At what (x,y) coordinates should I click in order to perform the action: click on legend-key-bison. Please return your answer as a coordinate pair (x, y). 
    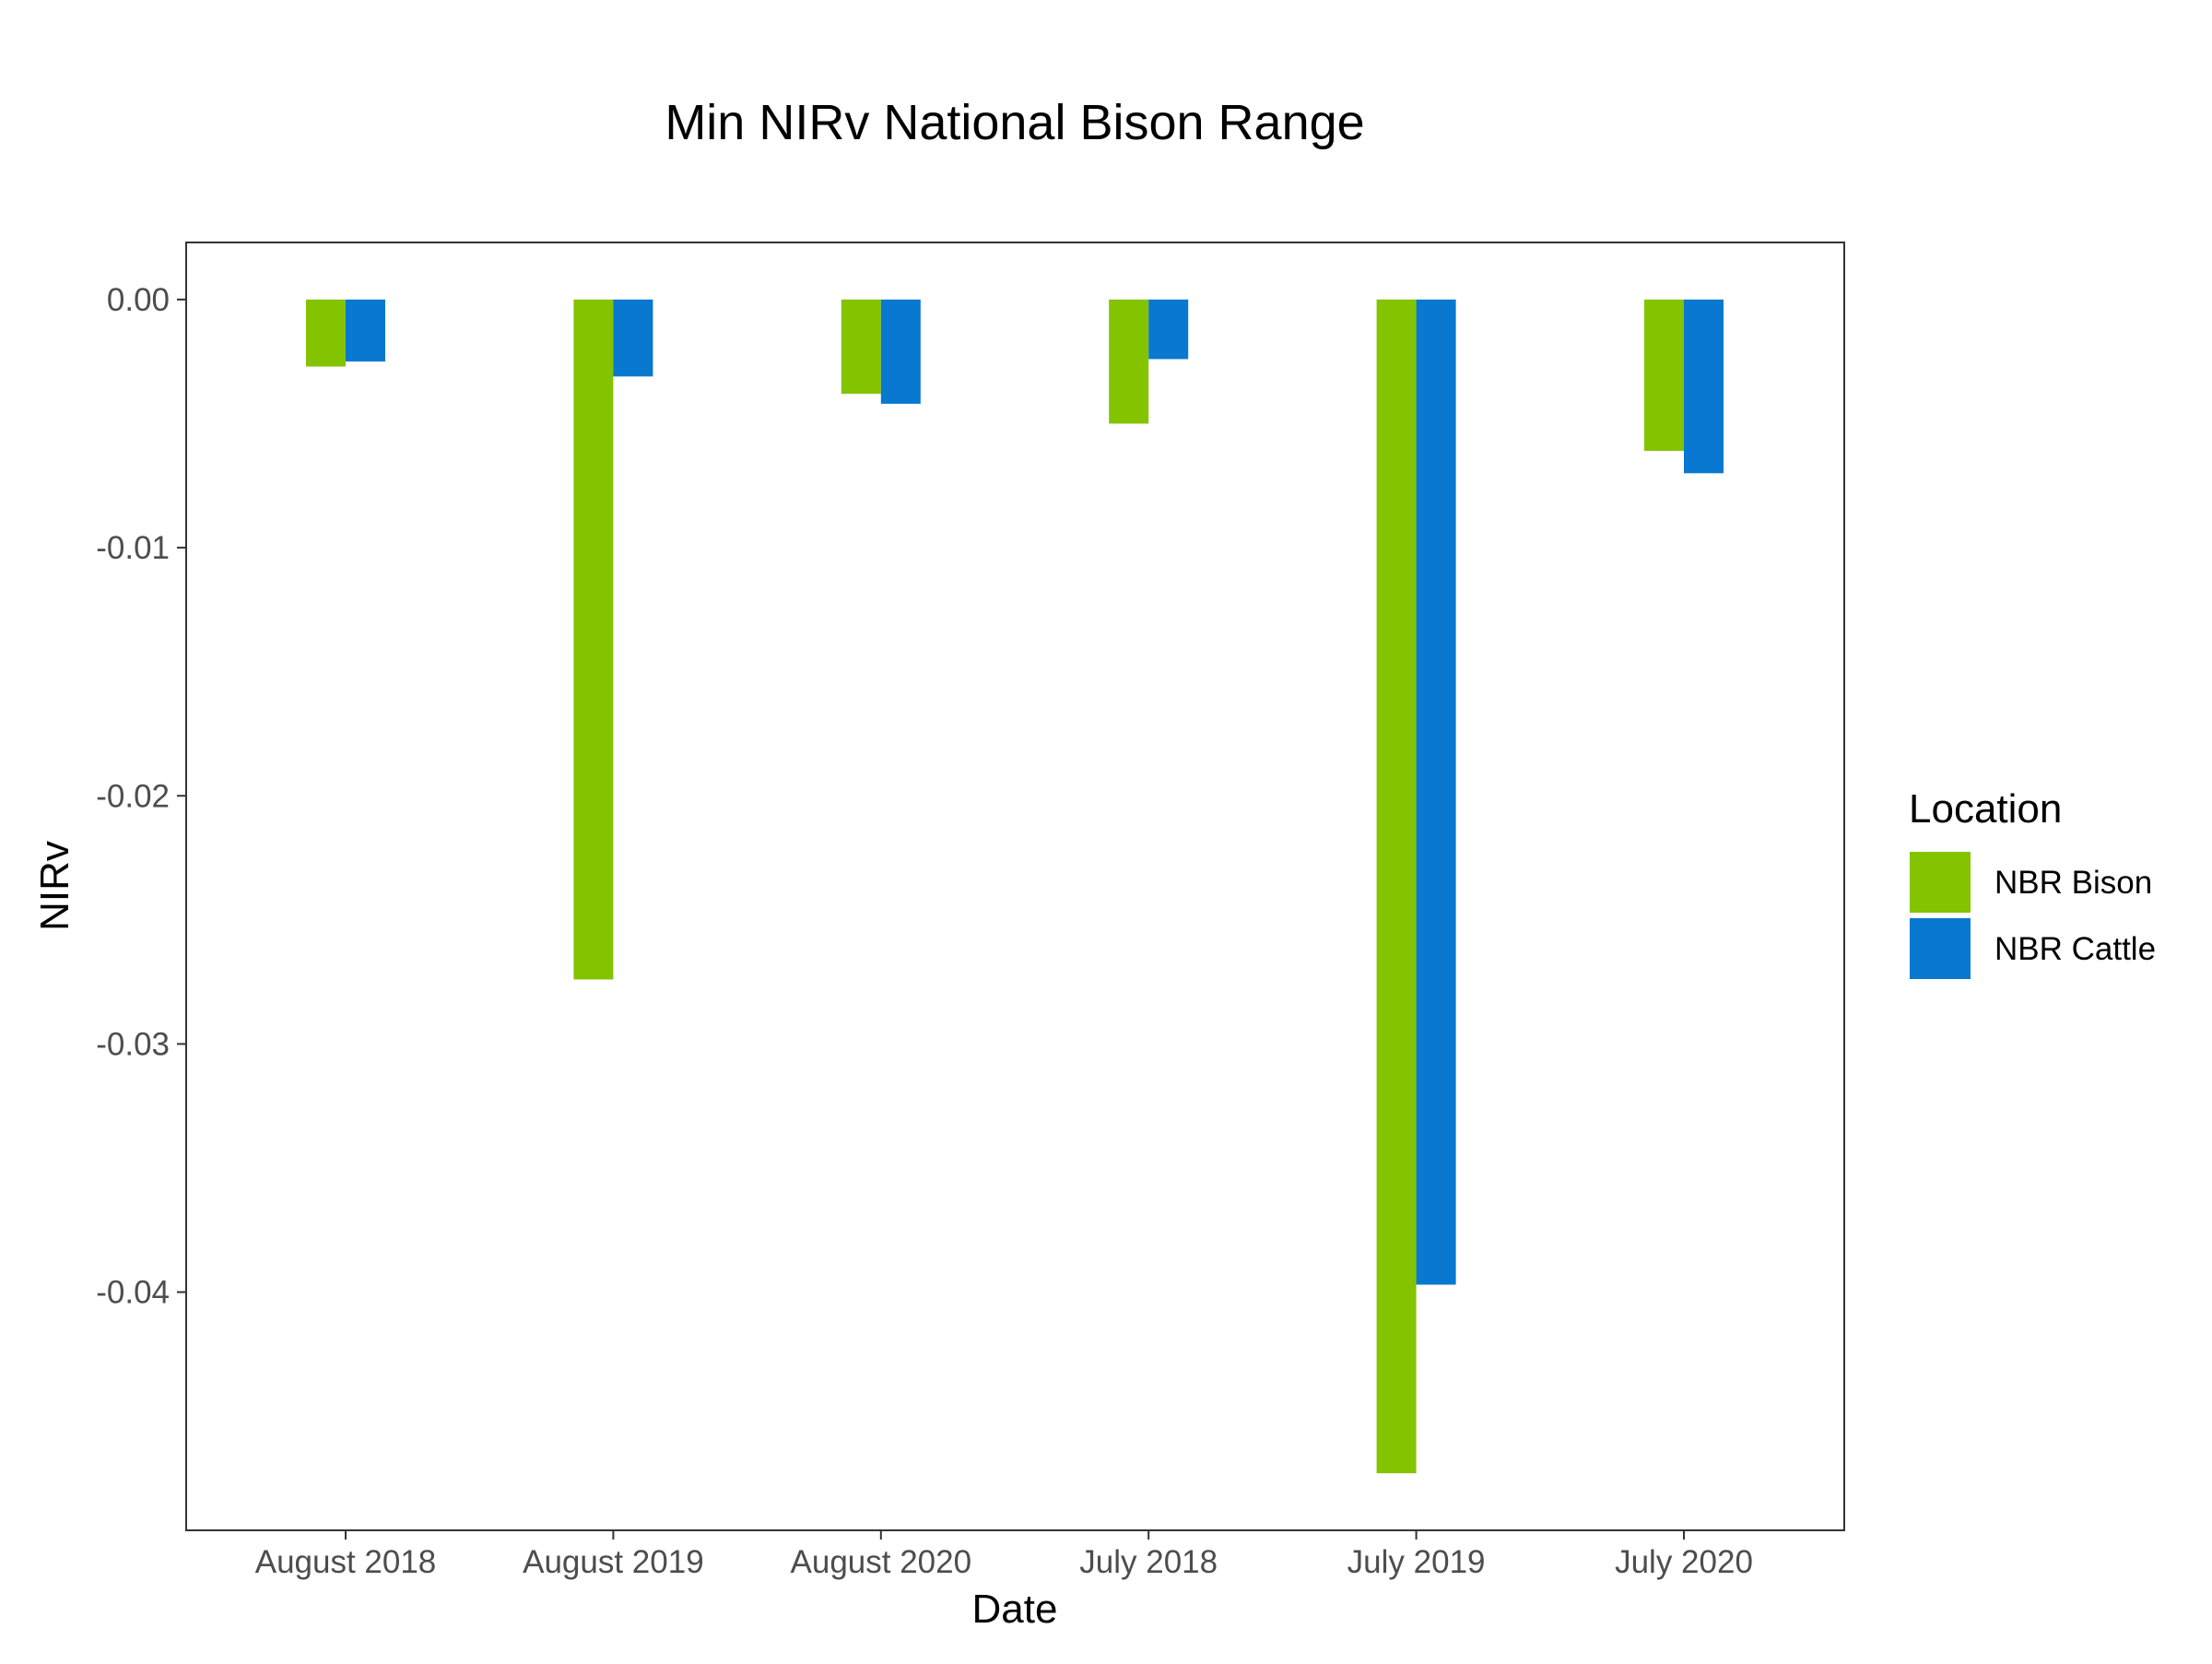
    Looking at the image, I should click on (1940, 882).